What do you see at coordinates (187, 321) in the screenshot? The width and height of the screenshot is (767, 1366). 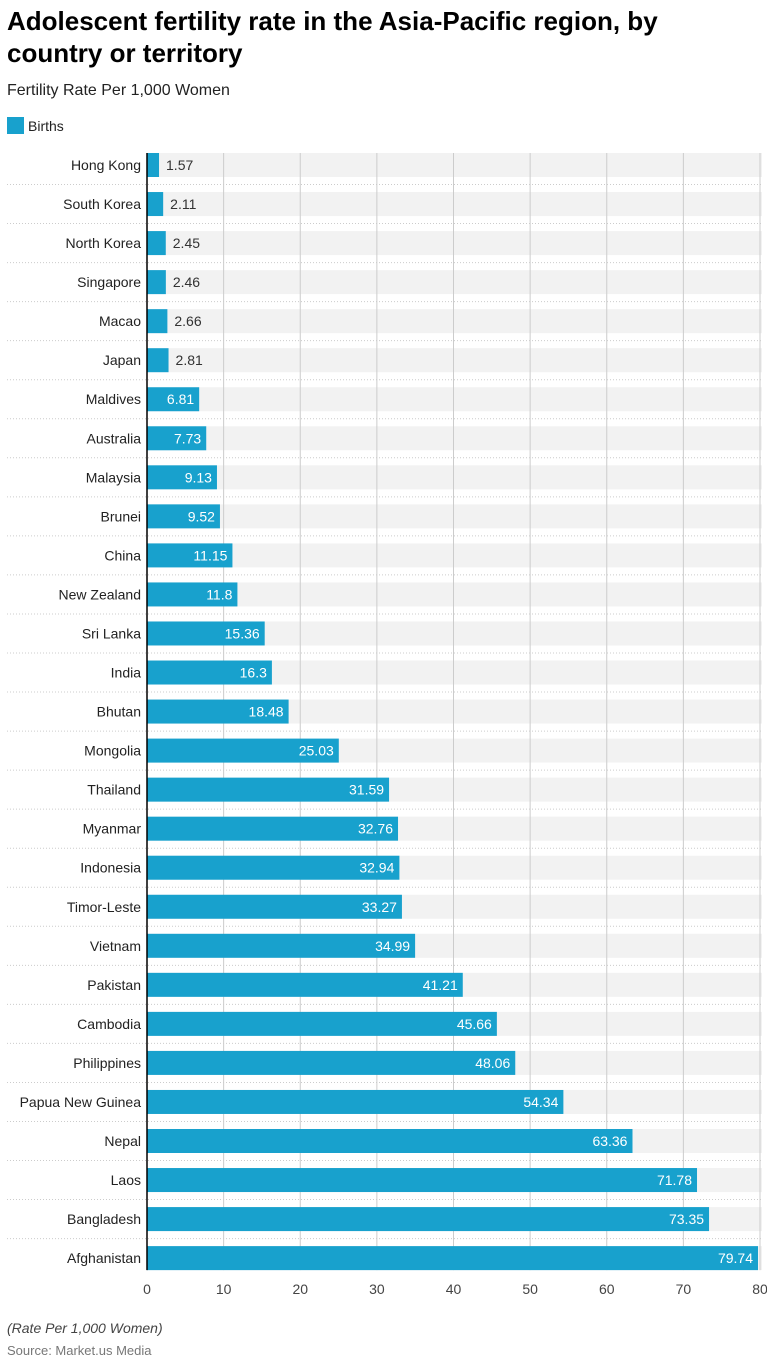 I see `value-label: 2.66` at bounding box center [187, 321].